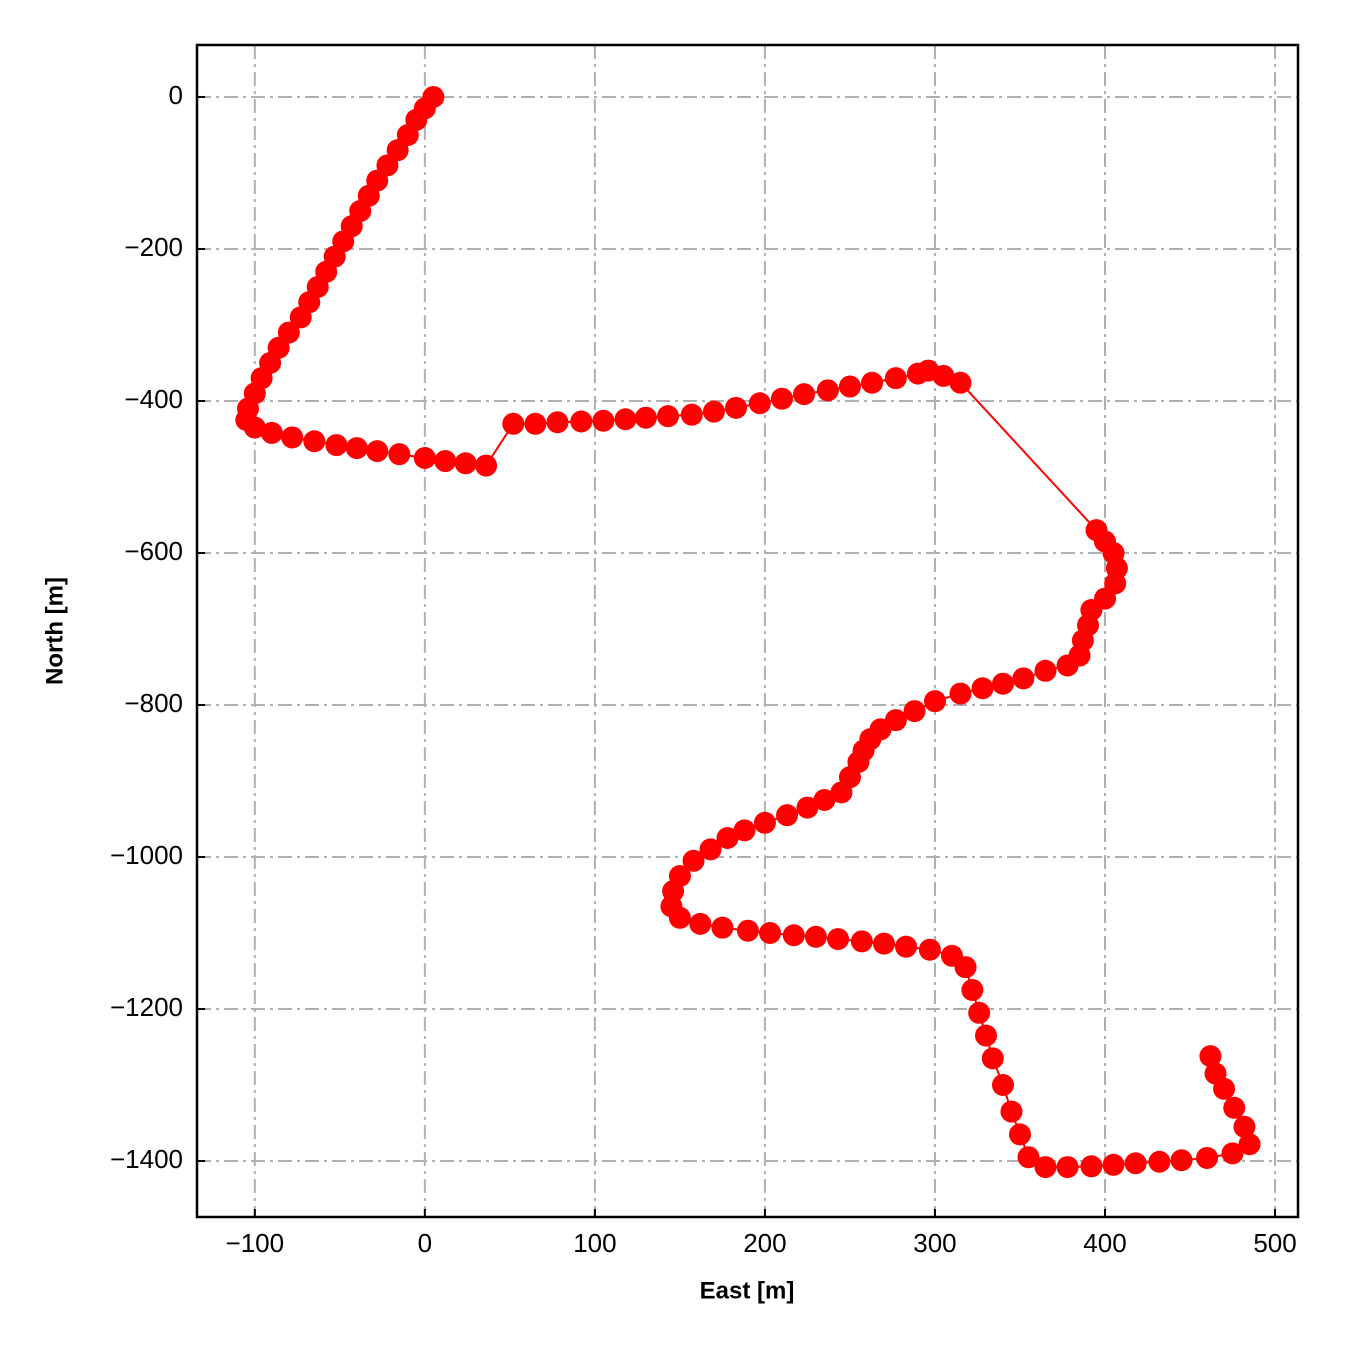 The height and width of the screenshot is (1350, 1350). What do you see at coordinates (747, 1290) in the screenshot?
I see `x-axis-label: East [m]` at bounding box center [747, 1290].